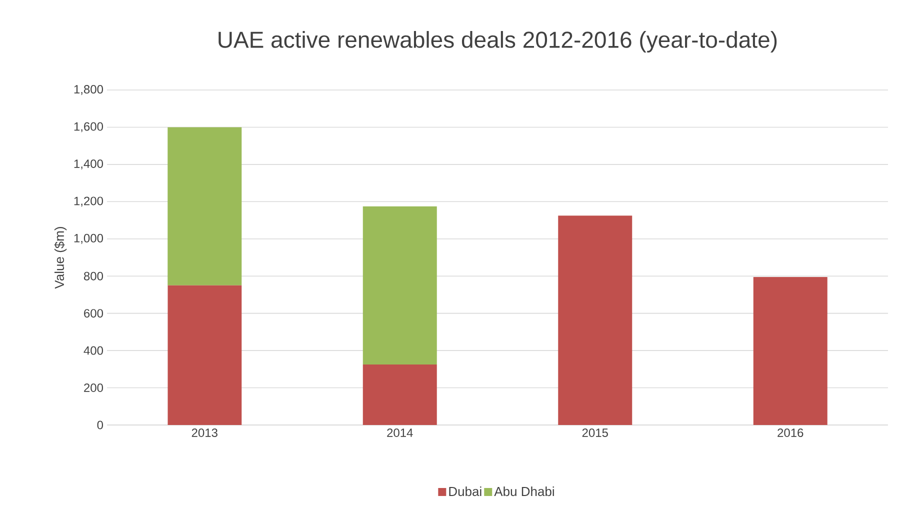 Image resolution: width=898 pixels, height=517 pixels. I want to click on x-tick-label: 2016, so click(791, 433).